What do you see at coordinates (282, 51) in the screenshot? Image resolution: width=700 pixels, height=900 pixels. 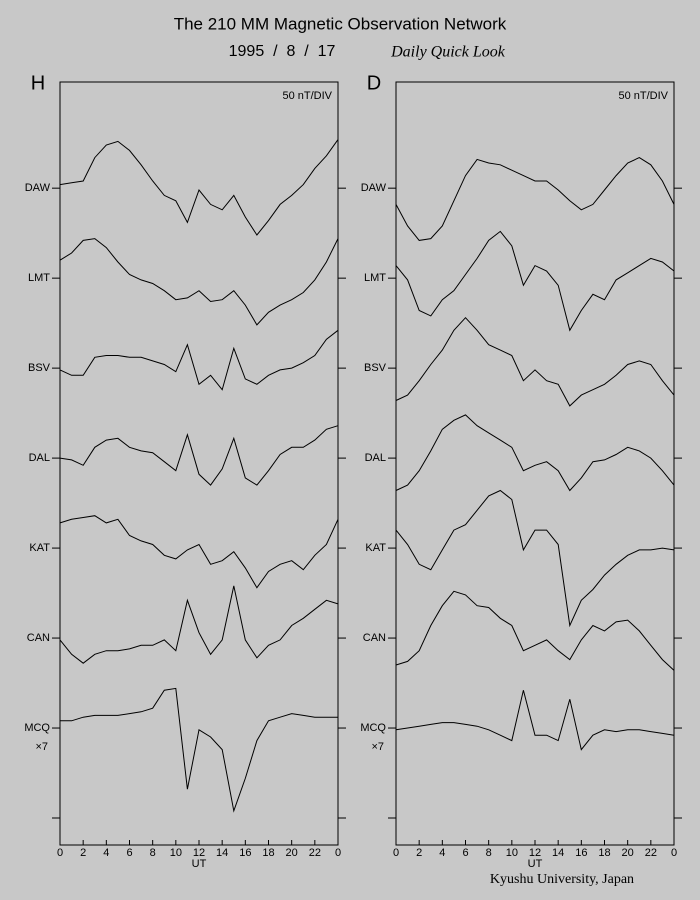 I see `date: 1995 / 8 / 17` at bounding box center [282, 51].